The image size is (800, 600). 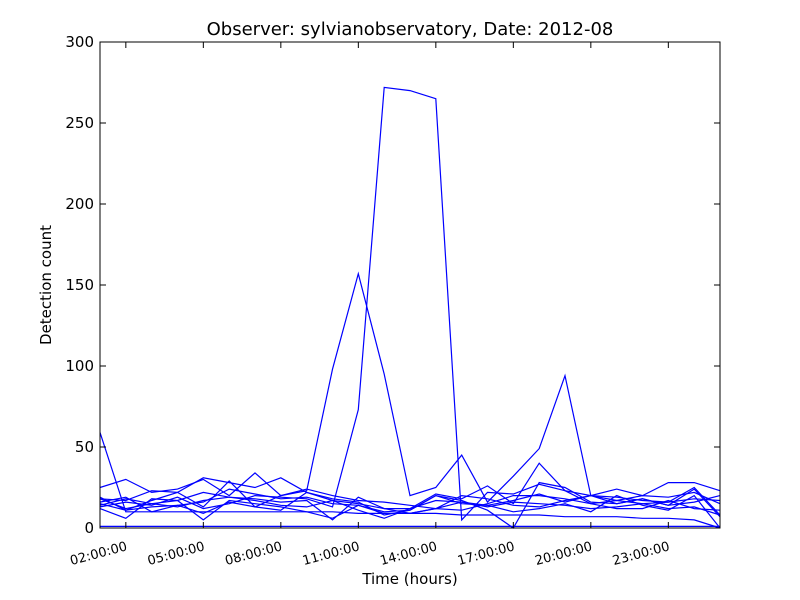 What do you see at coordinates (84, 447) in the screenshot?
I see `y-tick-label: 50` at bounding box center [84, 447].